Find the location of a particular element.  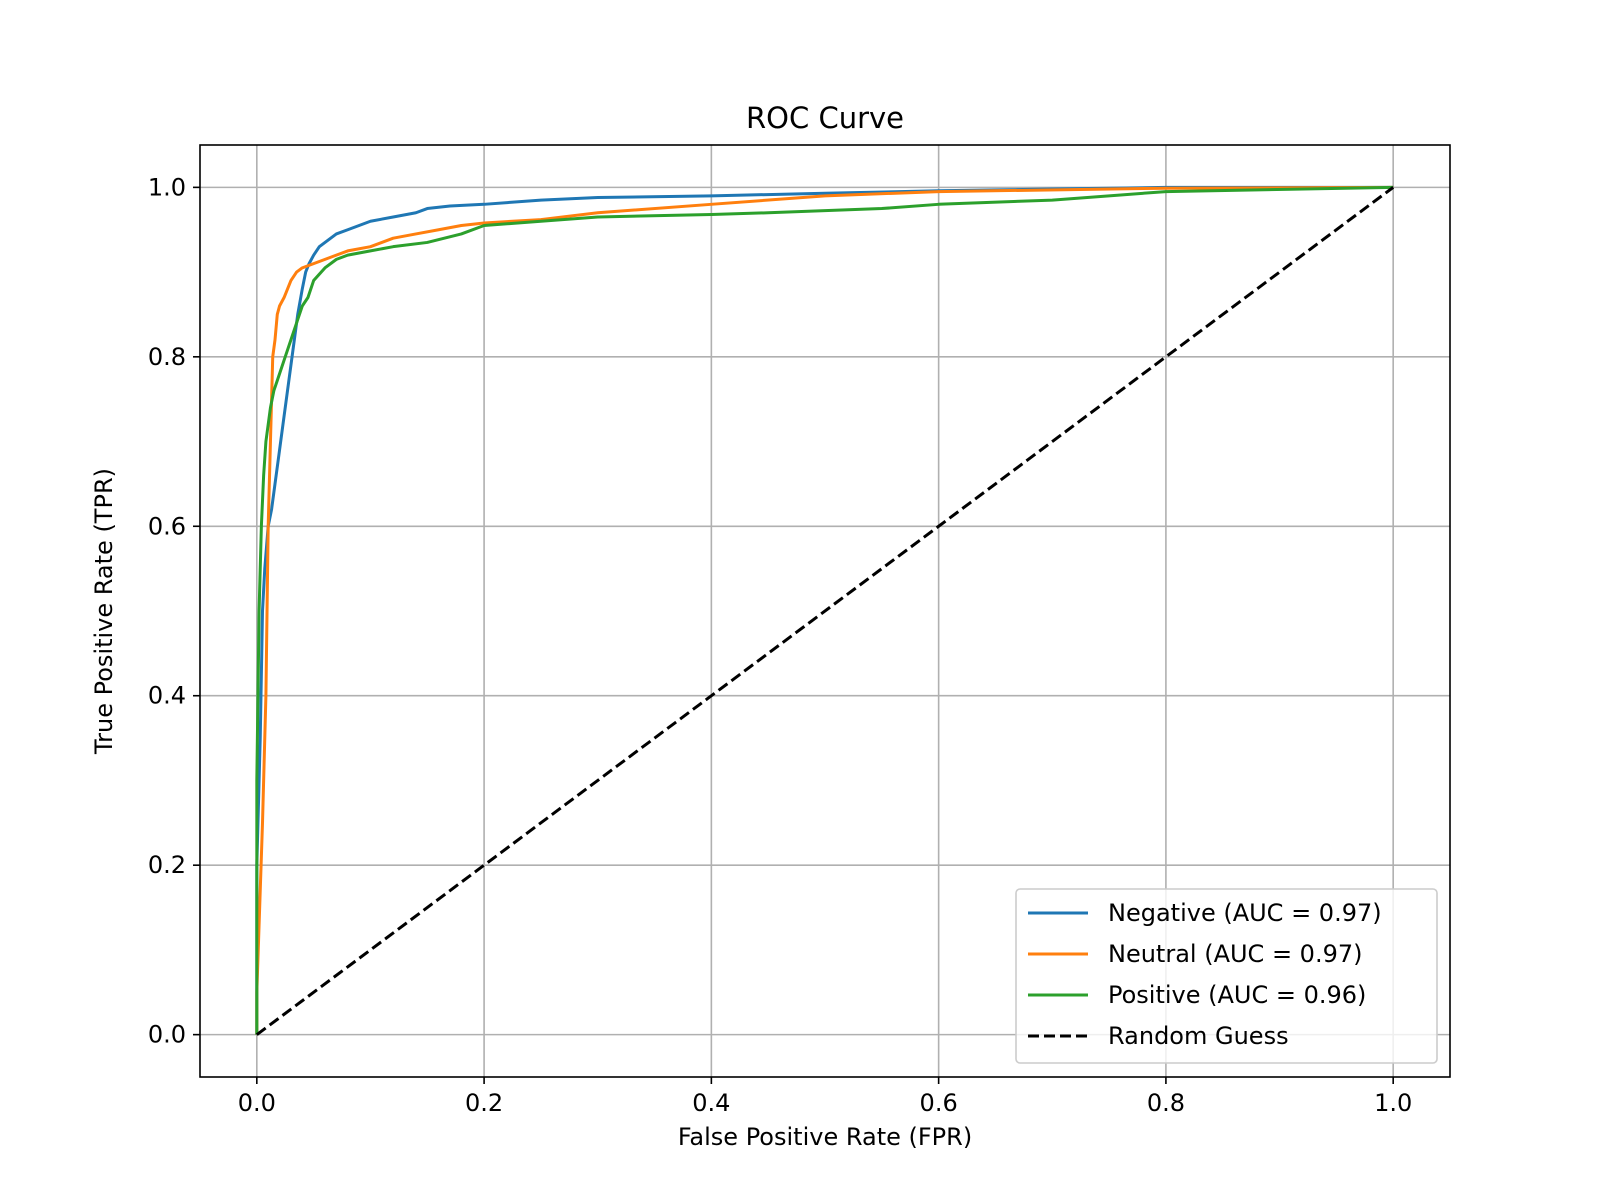

x-tick-label: 0.0 is located at coordinates (257, 1103).